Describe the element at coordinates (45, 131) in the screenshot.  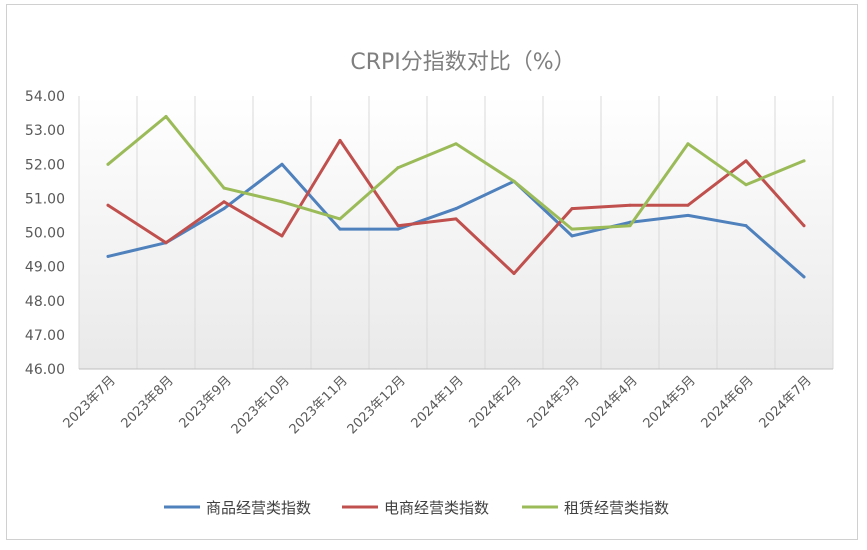
I see `y-tick-label: 53.00` at that location.